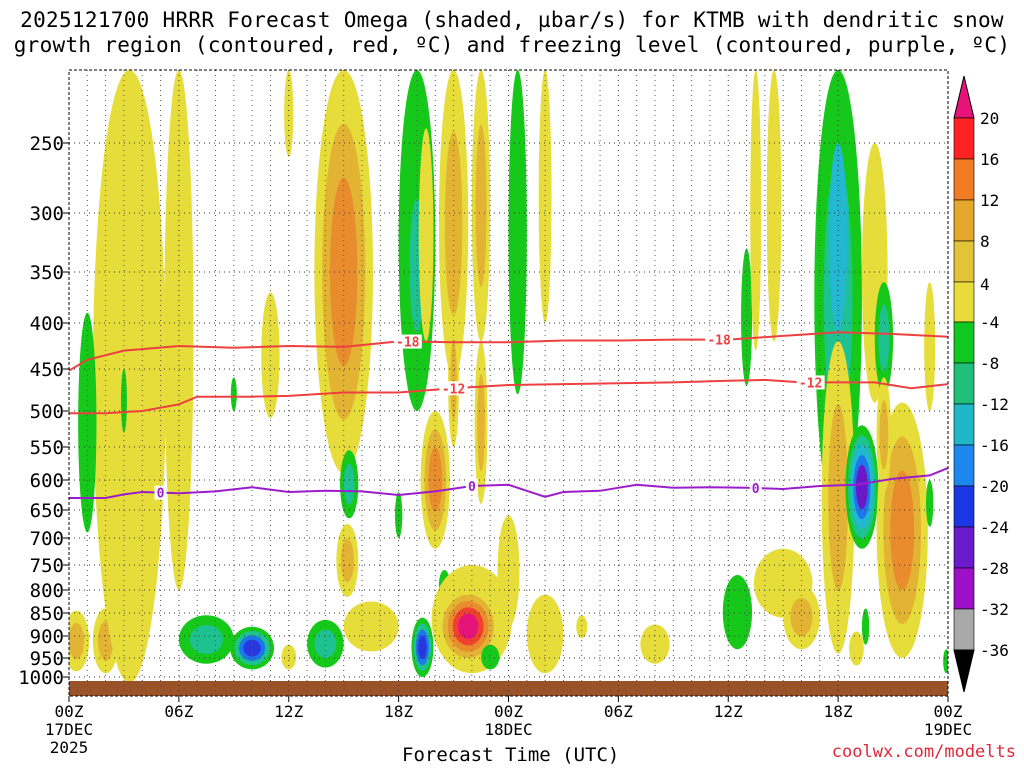 The width and height of the screenshot is (1024, 768). I want to click on y-tick-label-650: 650, so click(47, 511).